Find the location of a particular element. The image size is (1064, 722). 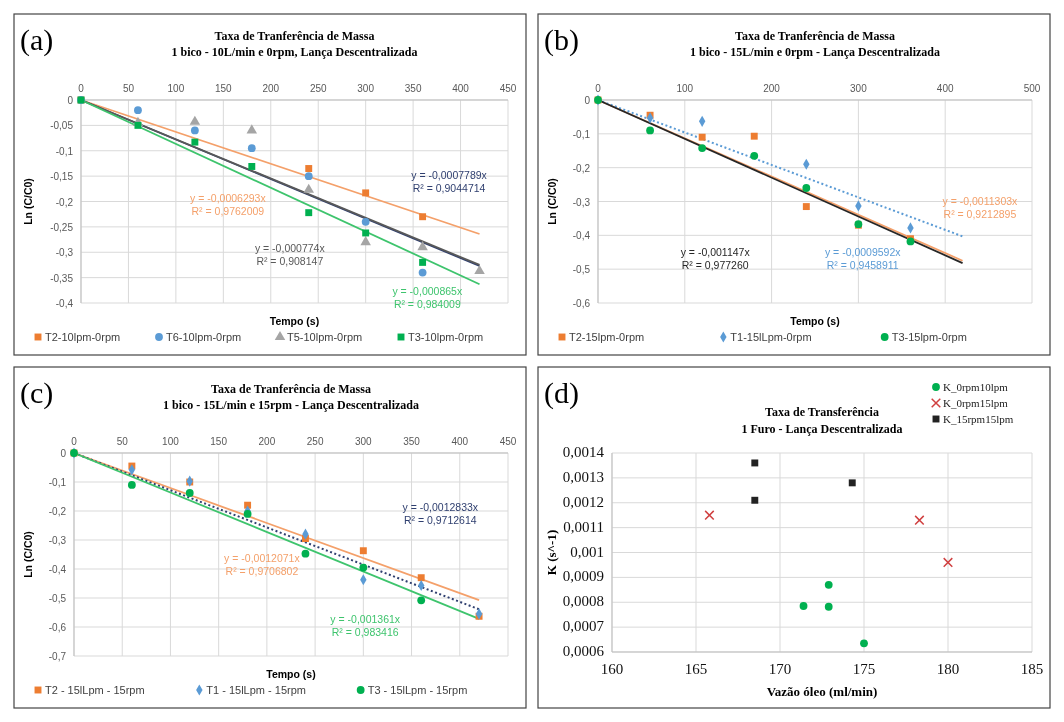

x-tick-label: 160 is located at coordinates (612, 669).